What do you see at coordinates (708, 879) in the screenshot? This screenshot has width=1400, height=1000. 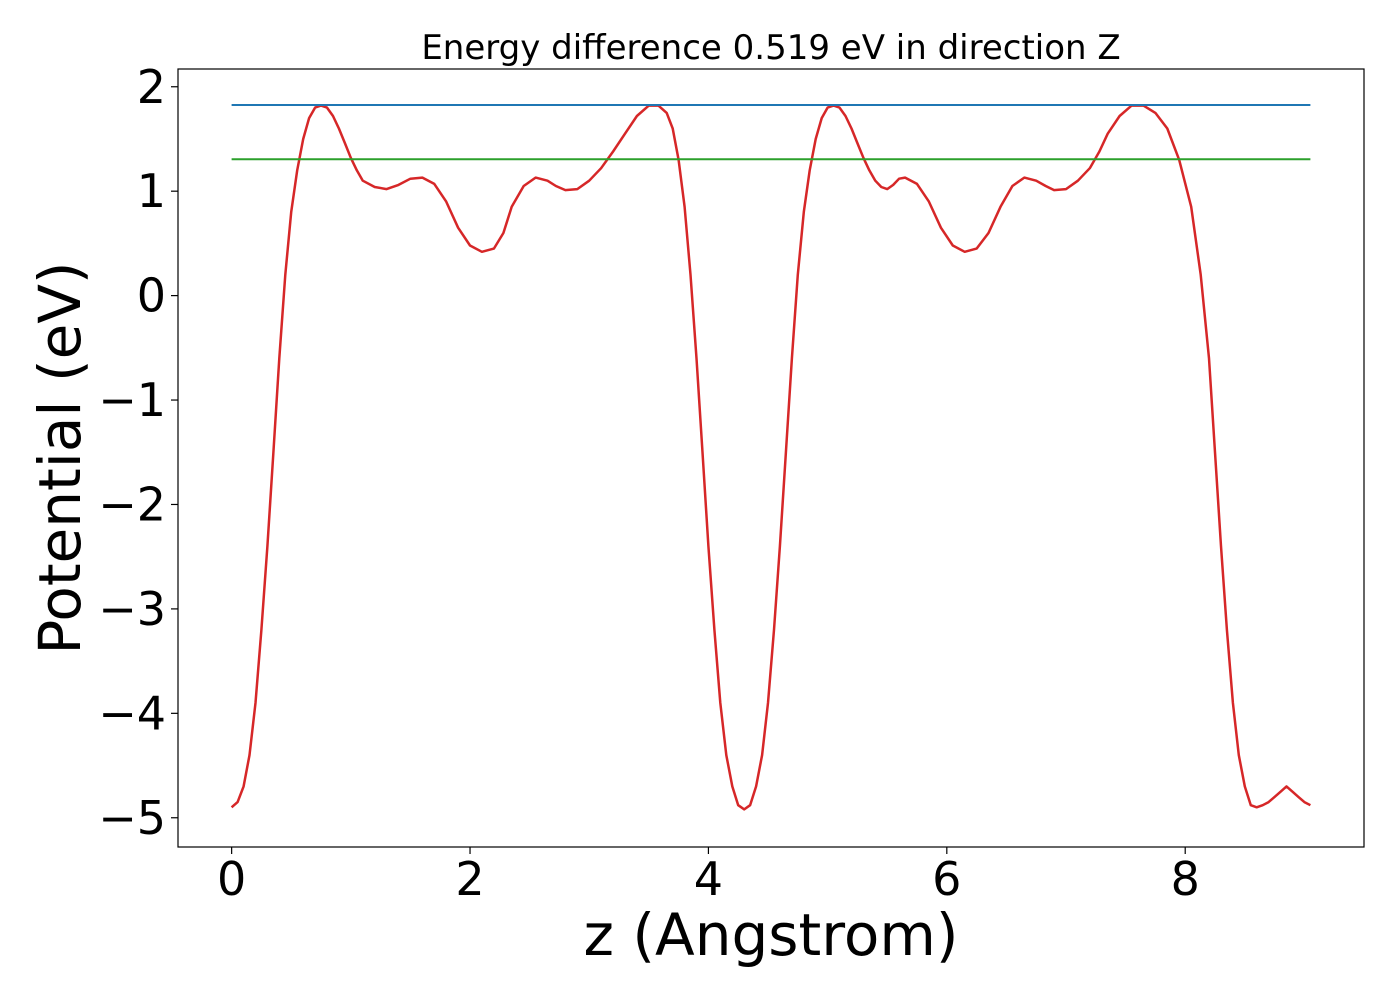 I see `x-tick-label: 4` at bounding box center [708, 879].